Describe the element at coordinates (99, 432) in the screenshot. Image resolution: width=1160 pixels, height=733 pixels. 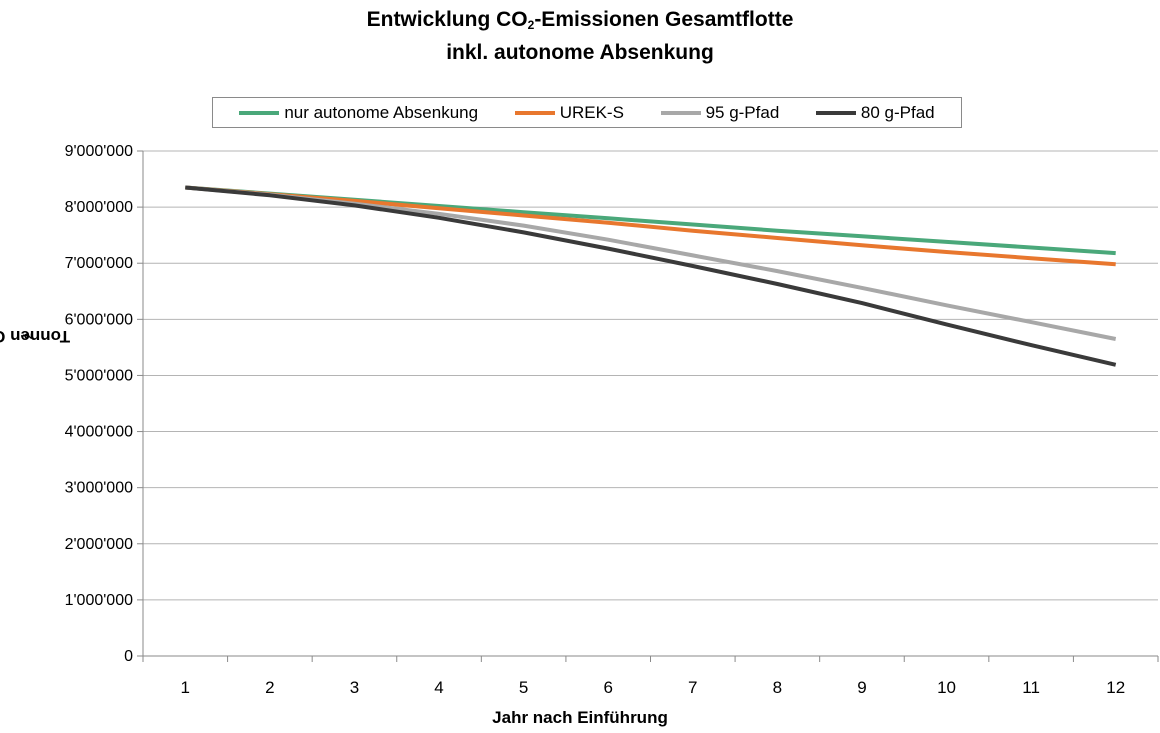
I see `y-tick-label: 4'000'000` at that location.